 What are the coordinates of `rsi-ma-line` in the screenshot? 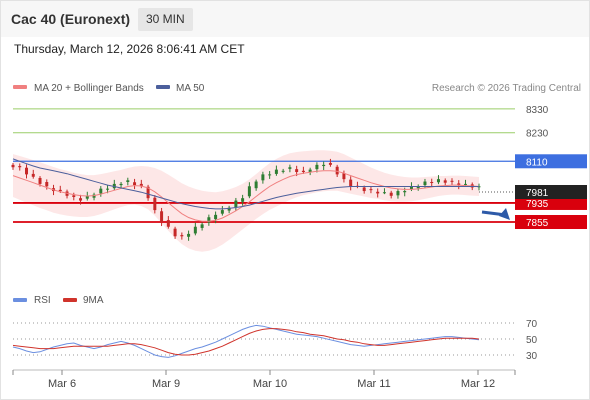 It's located at (246, 342).